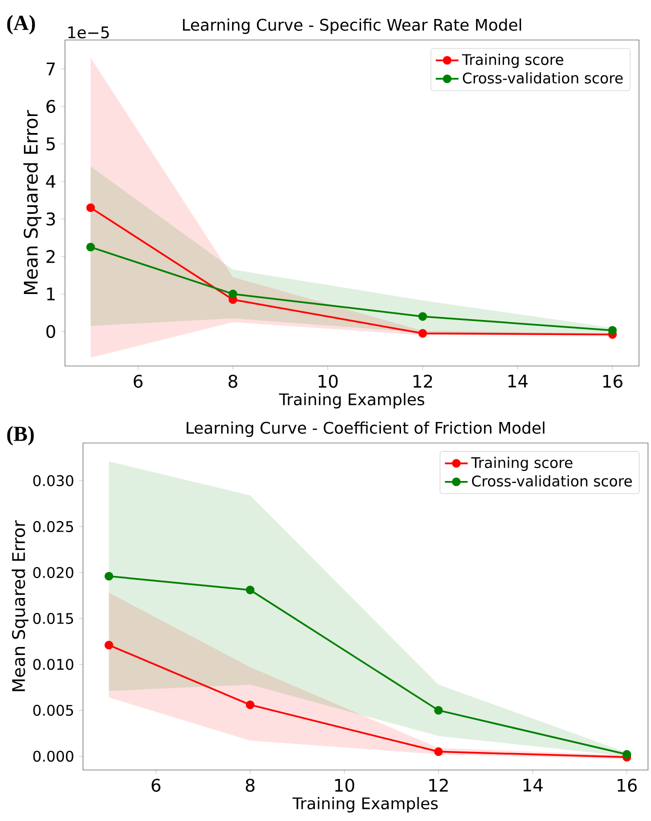 This screenshot has height=821, width=651. I want to click on y-tick-label: 2, so click(50, 256).